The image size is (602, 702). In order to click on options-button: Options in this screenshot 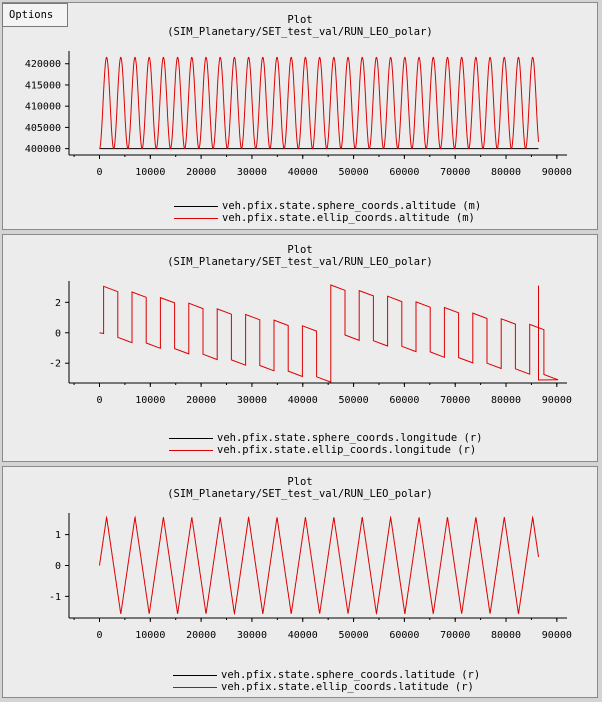, I will do `click(35, 15)`.